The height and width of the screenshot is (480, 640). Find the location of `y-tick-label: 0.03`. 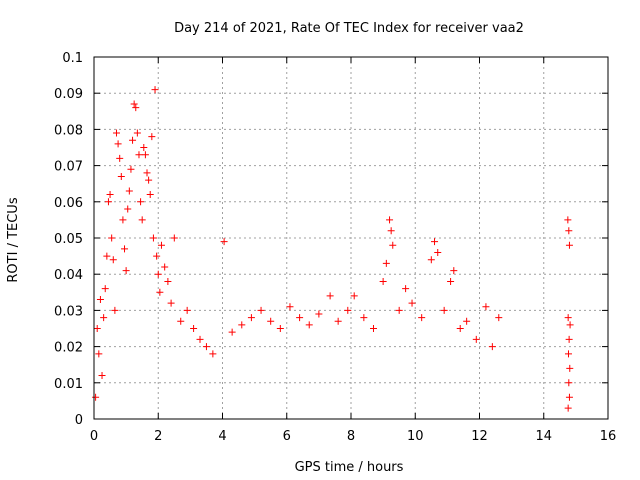

y-tick-label: 0.03 is located at coordinates (68, 311).